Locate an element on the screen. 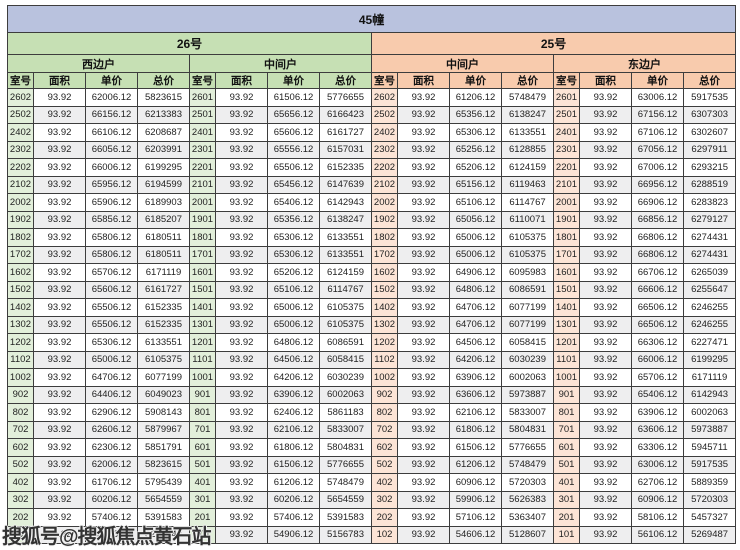 This screenshot has height=550, width=740. room-cell: 1302 is located at coordinates (20, 324).